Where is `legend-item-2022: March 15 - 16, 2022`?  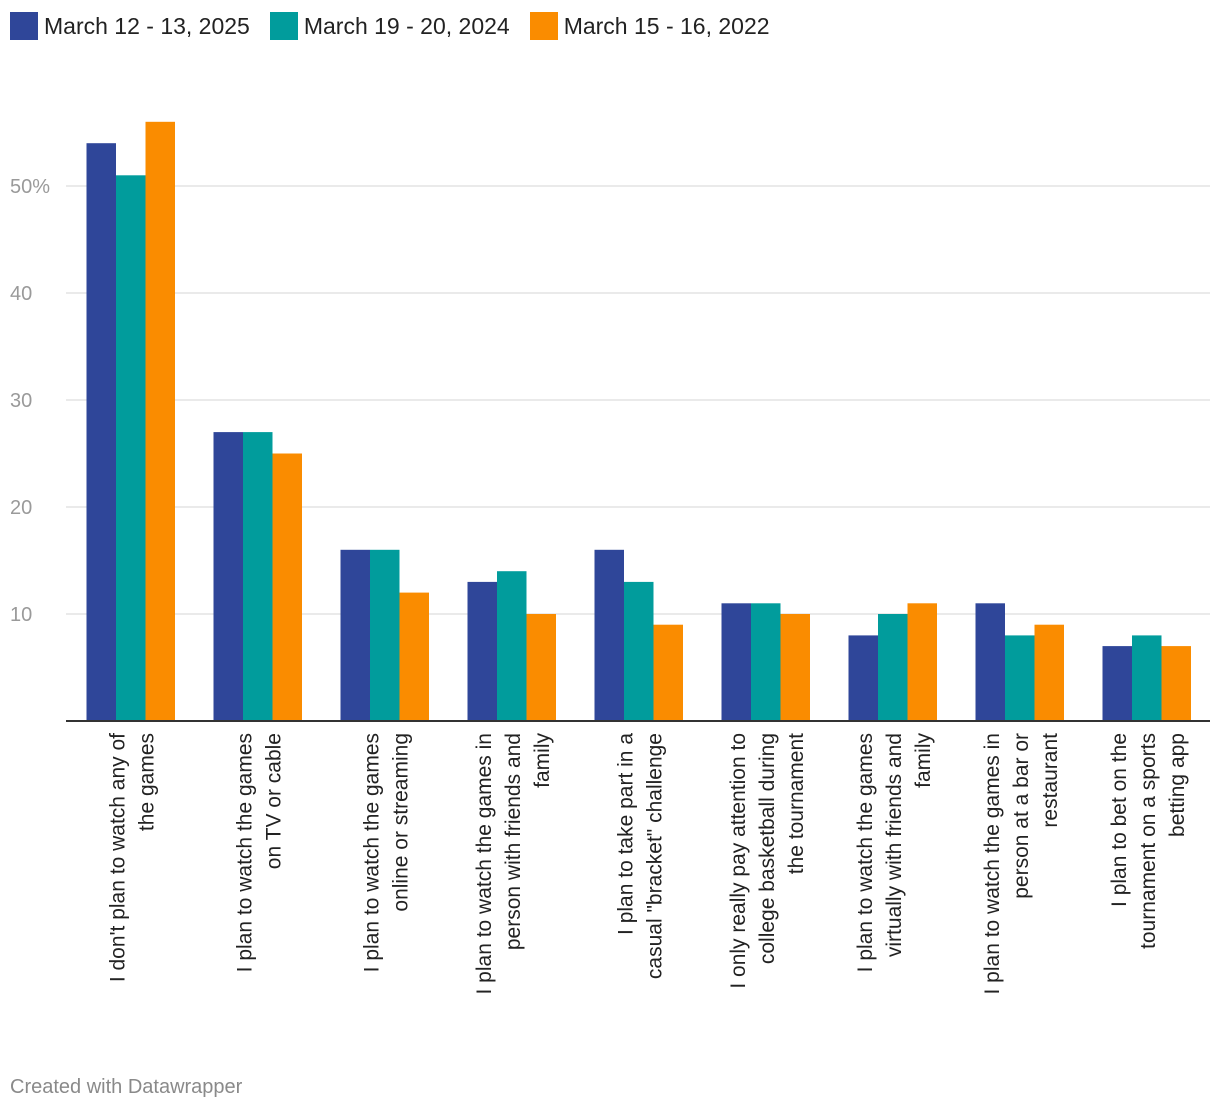 legend-item-2022: March 15 - 16, 2022 is located at coordinates (649, 26).